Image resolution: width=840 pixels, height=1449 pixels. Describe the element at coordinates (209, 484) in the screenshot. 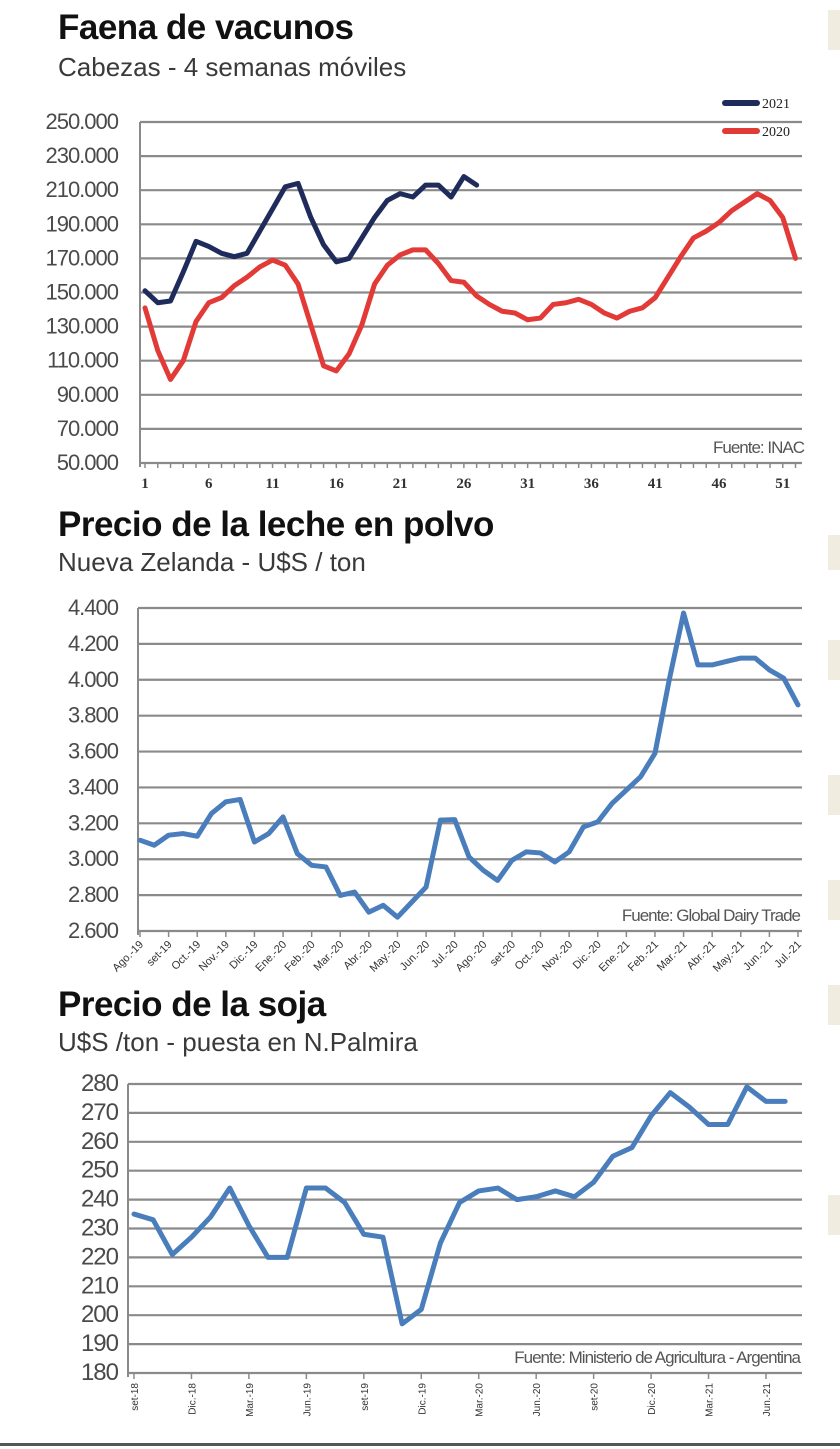

I see `x-tick-label: 6` at that location.